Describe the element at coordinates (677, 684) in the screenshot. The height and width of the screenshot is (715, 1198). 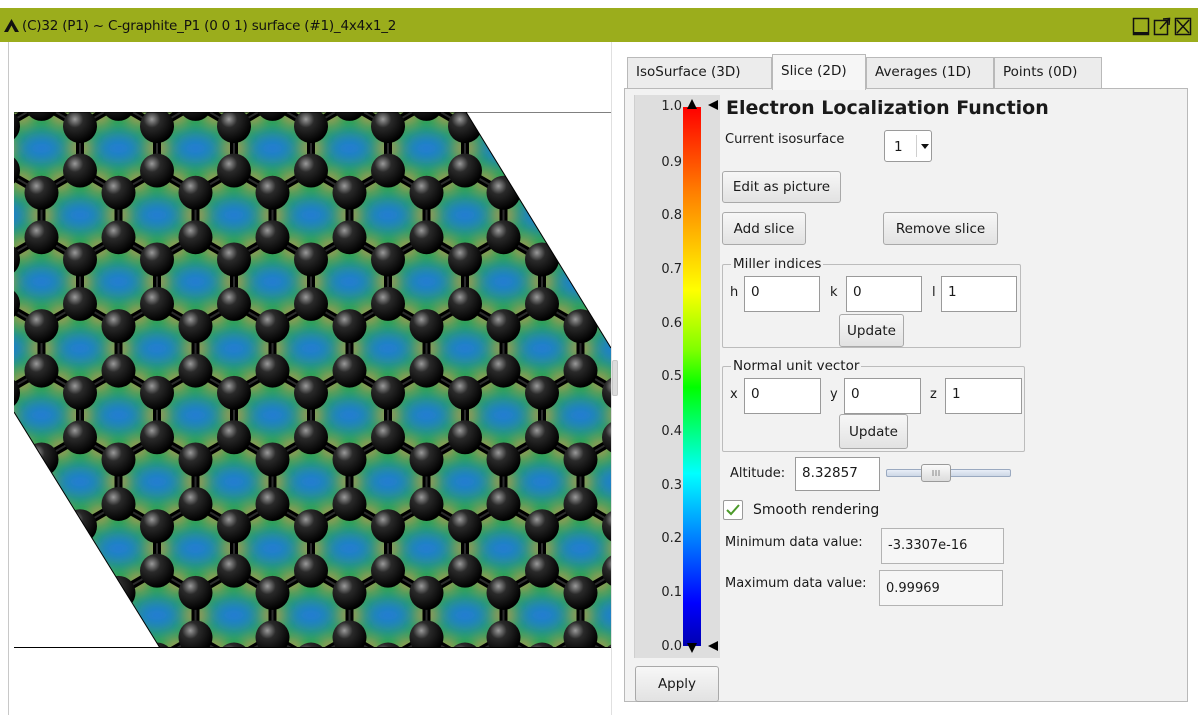
I see `apply-button: Apply` at that location.